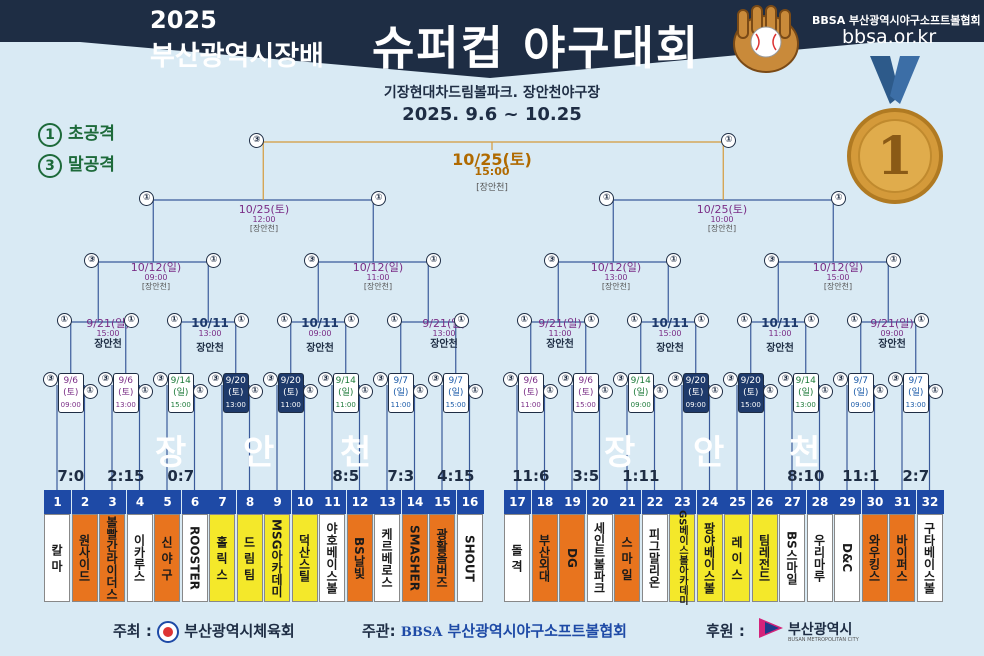 The image size is (984, 656). Describe the element at coordinates (290, 381) in the screenshot. I see `match-date: 9/20` at that location.